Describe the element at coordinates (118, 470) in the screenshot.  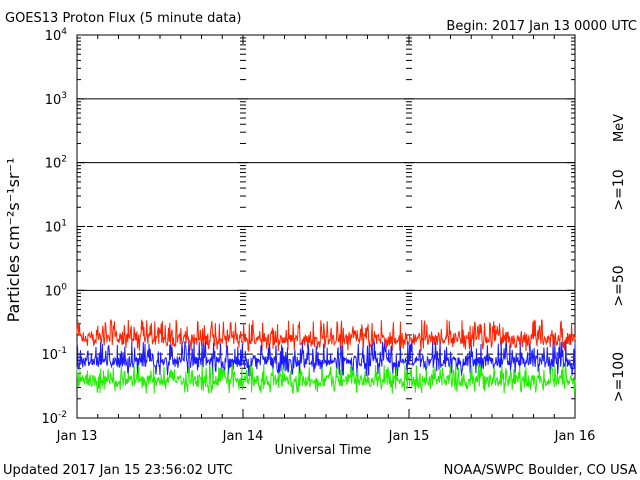
I see `updated-timestamp: Updated 2017 Jan 15 23:56:02 UTC` at that location.